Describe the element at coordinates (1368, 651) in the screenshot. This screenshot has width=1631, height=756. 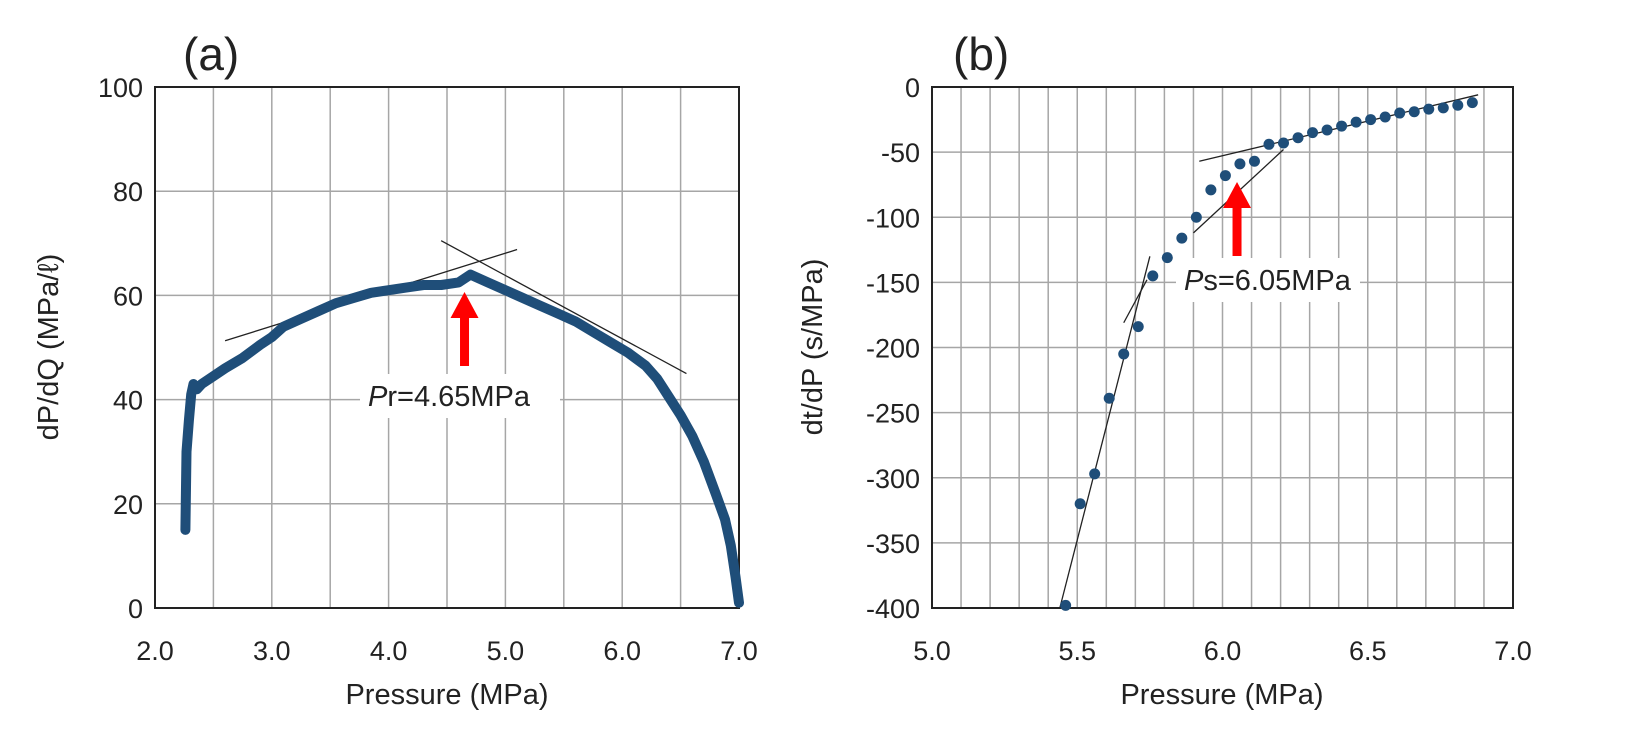
I see `panel-b-xtick-label: 6.5` at that location.